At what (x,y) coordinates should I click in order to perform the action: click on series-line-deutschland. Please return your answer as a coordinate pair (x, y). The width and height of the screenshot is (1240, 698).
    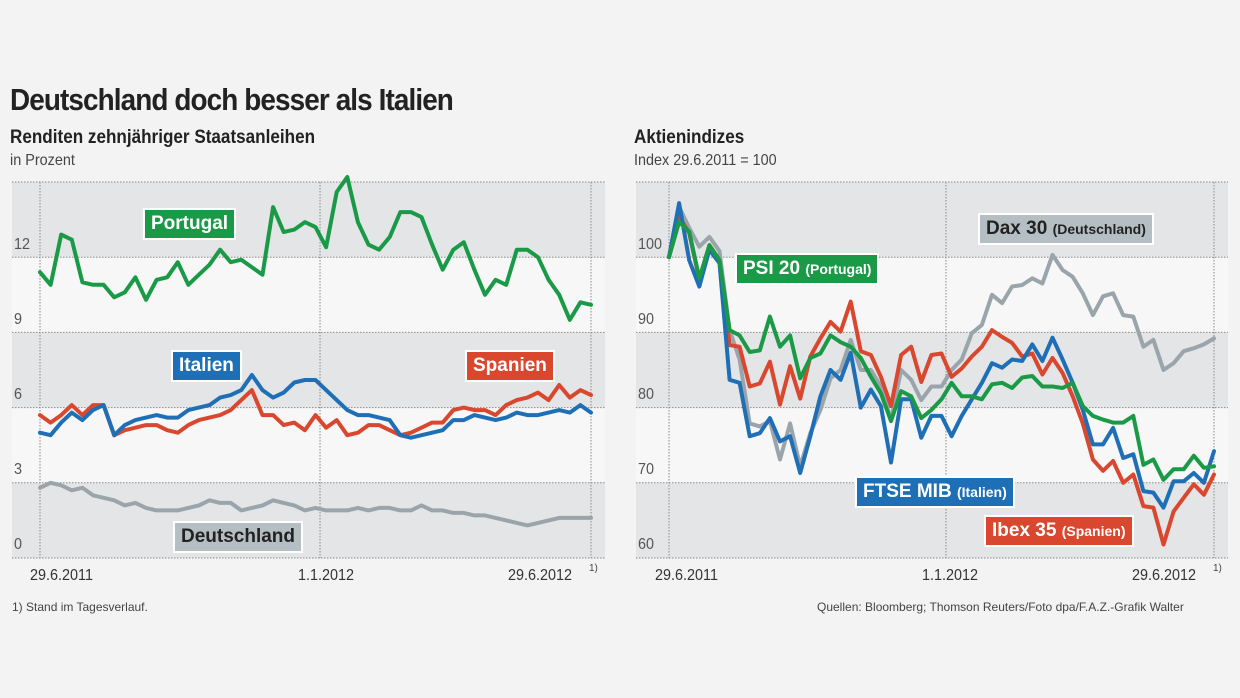
    Looking at the image, I should click on (315, 504).